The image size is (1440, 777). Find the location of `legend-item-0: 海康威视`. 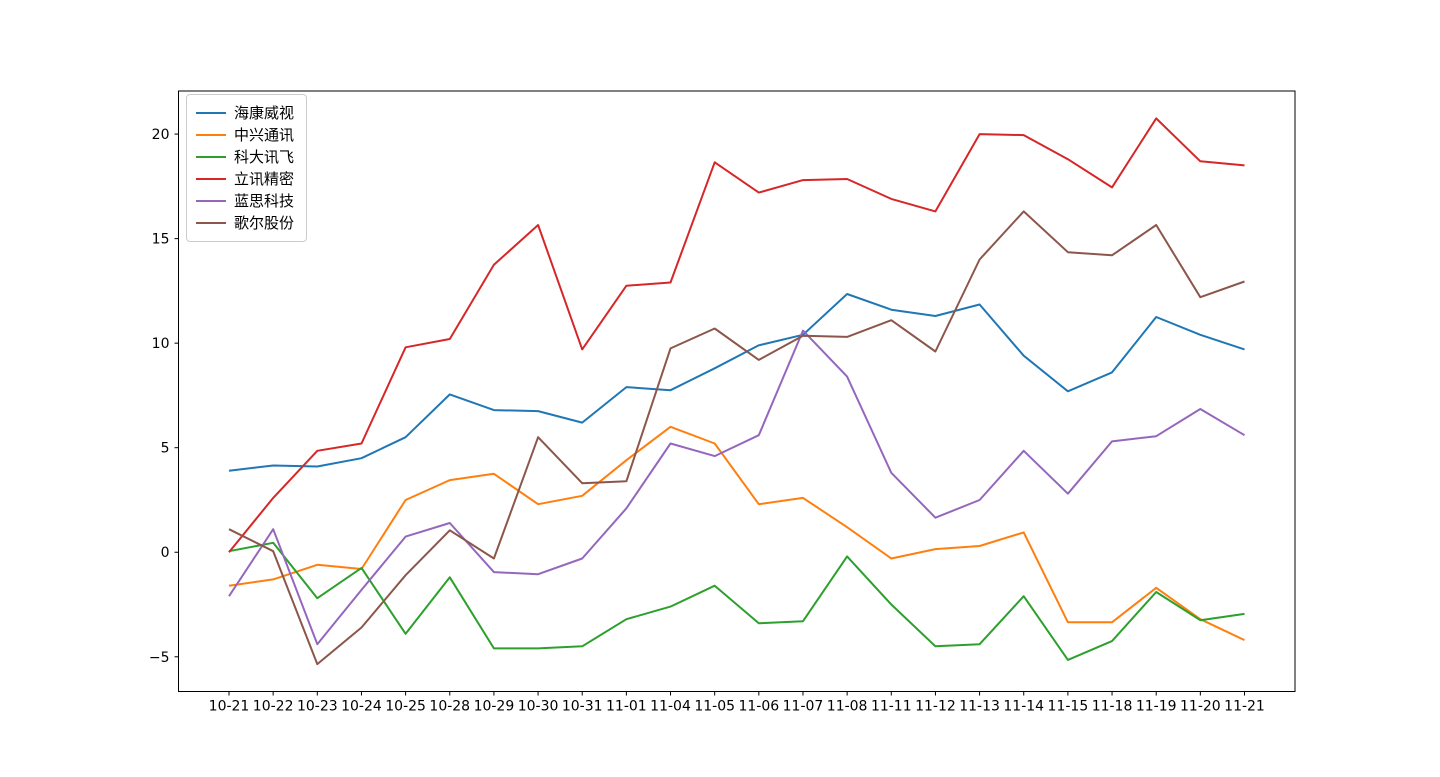

legend-item-0: 海康威视 is located at coordinates (245, 113).